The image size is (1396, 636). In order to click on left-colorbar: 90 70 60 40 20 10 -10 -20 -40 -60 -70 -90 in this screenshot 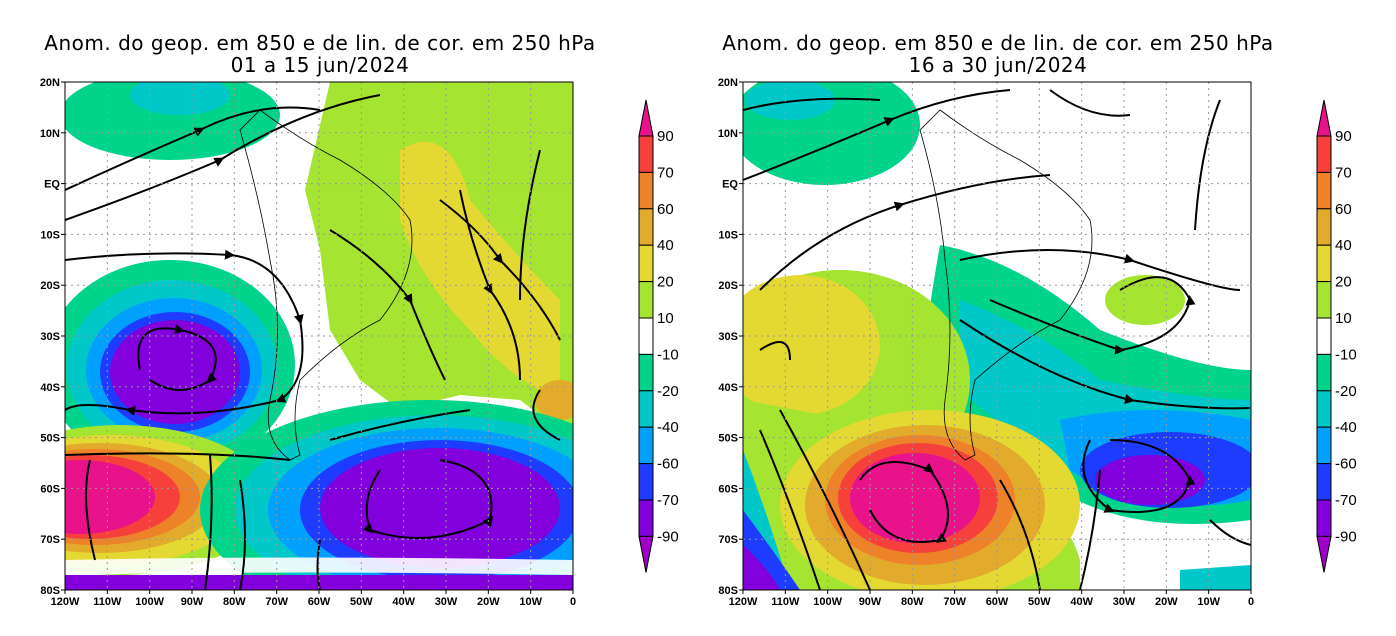, I will do `click(658, 336)`.